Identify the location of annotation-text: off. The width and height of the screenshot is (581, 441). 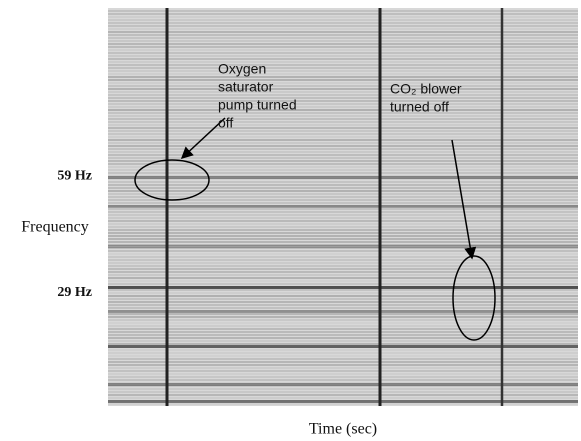
(225, 123).